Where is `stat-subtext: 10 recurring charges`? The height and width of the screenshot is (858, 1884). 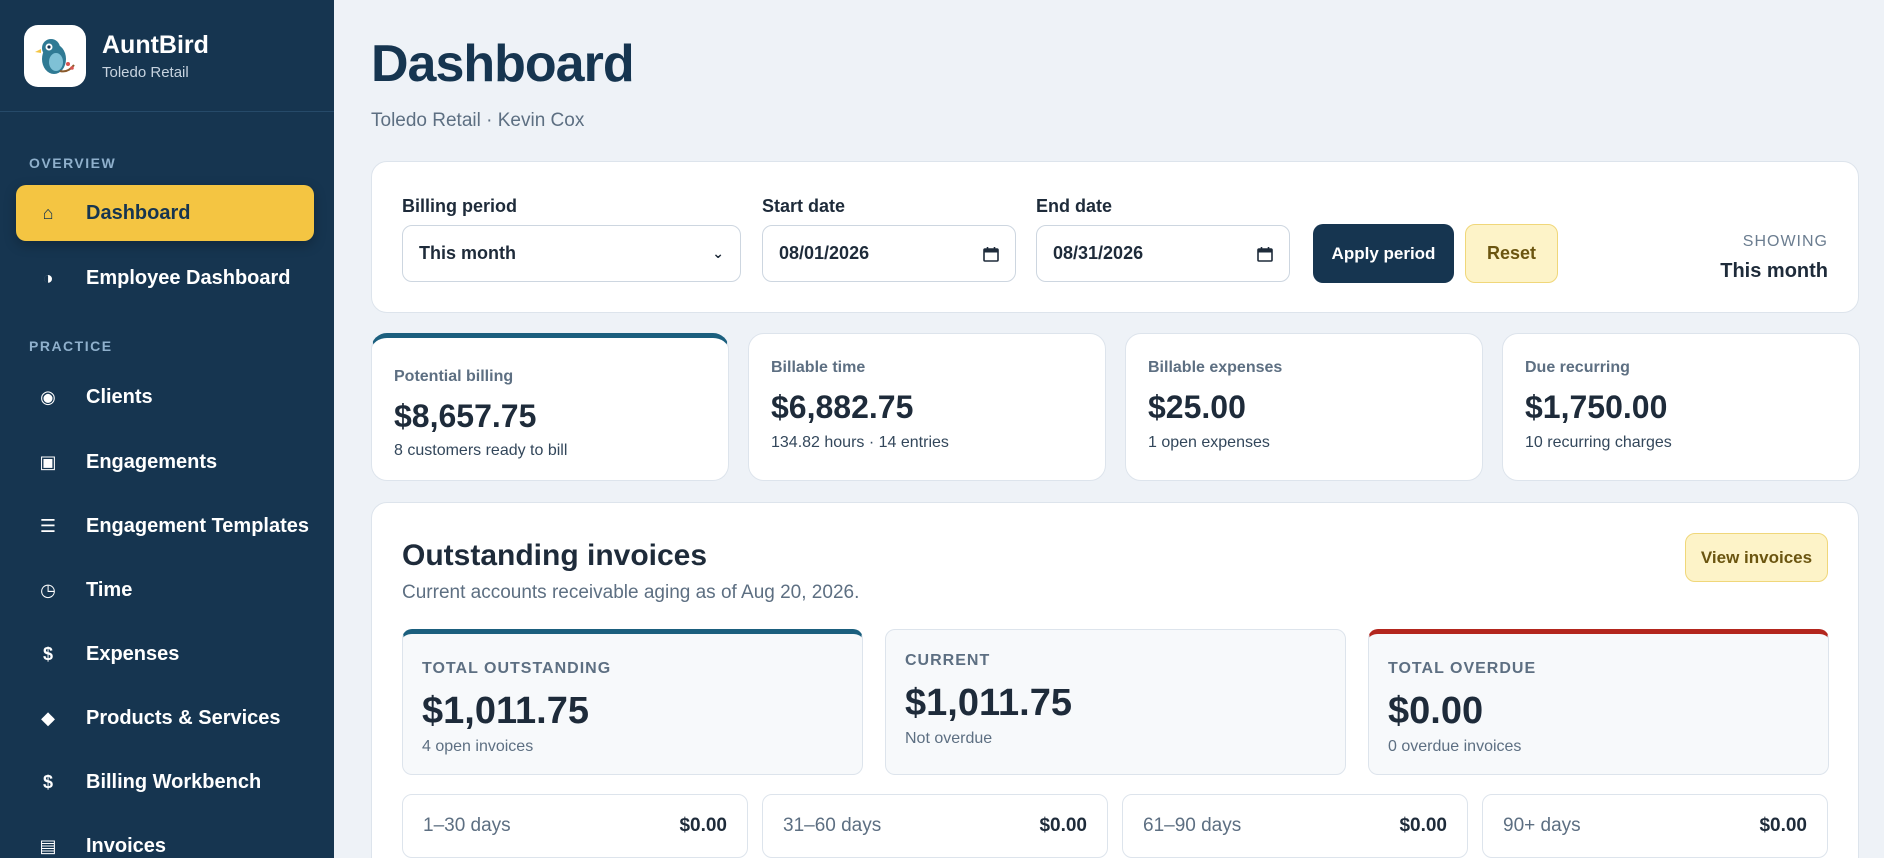 stat-subtext: 10 recurring charges is located at coordinates (1598, 442).